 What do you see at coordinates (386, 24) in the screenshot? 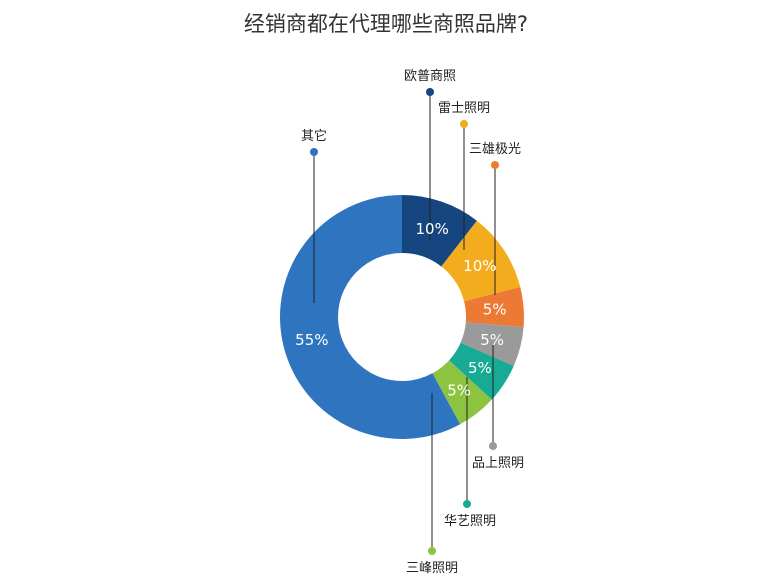
I see `chart-title: 经销商都在代理哪些商照品牌?` at bounding box center [386, 24].